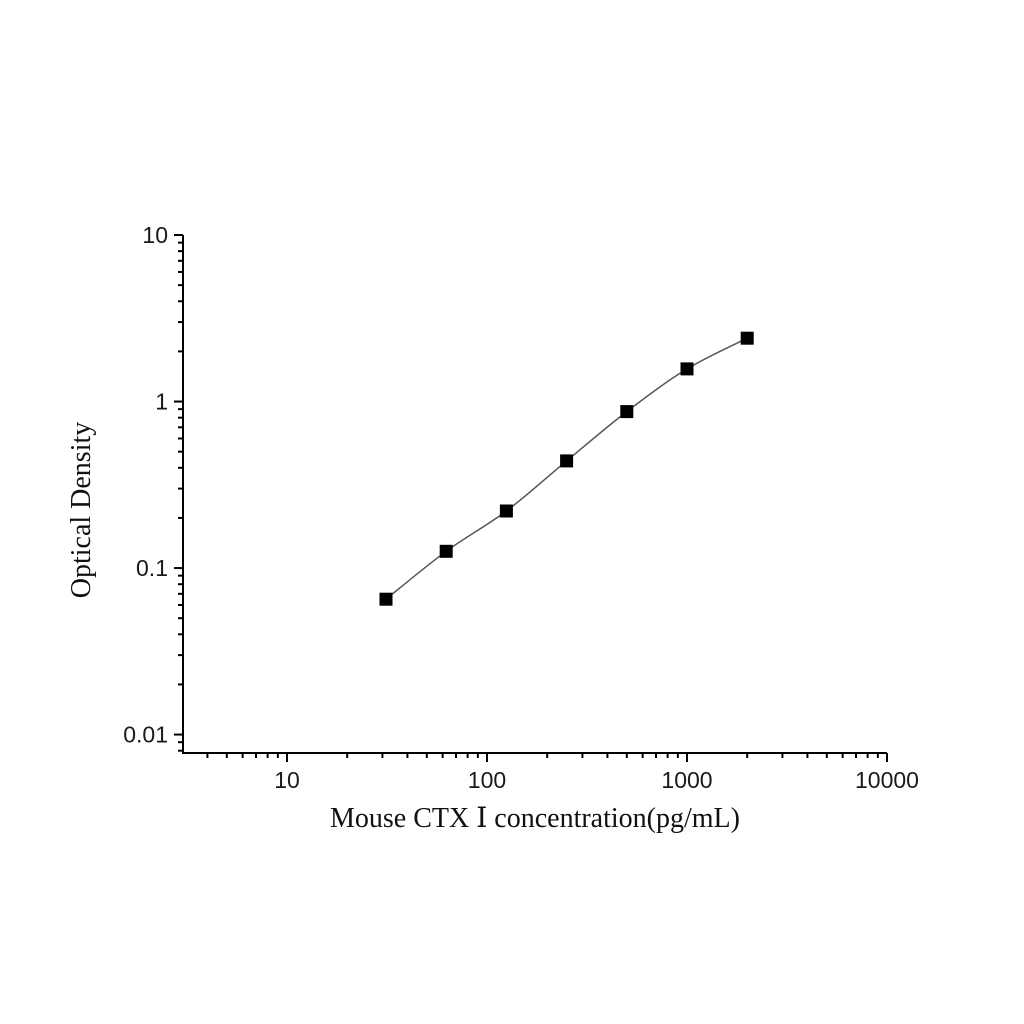  I want to click on y-tick-label: 1, so click(161, 402).